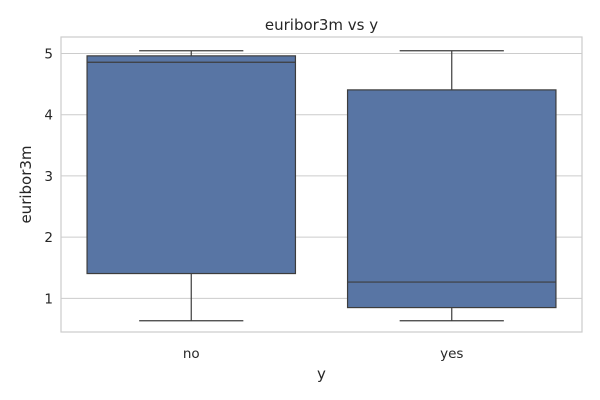  I want to click on y-tick-label: 2, so click(48, 238).